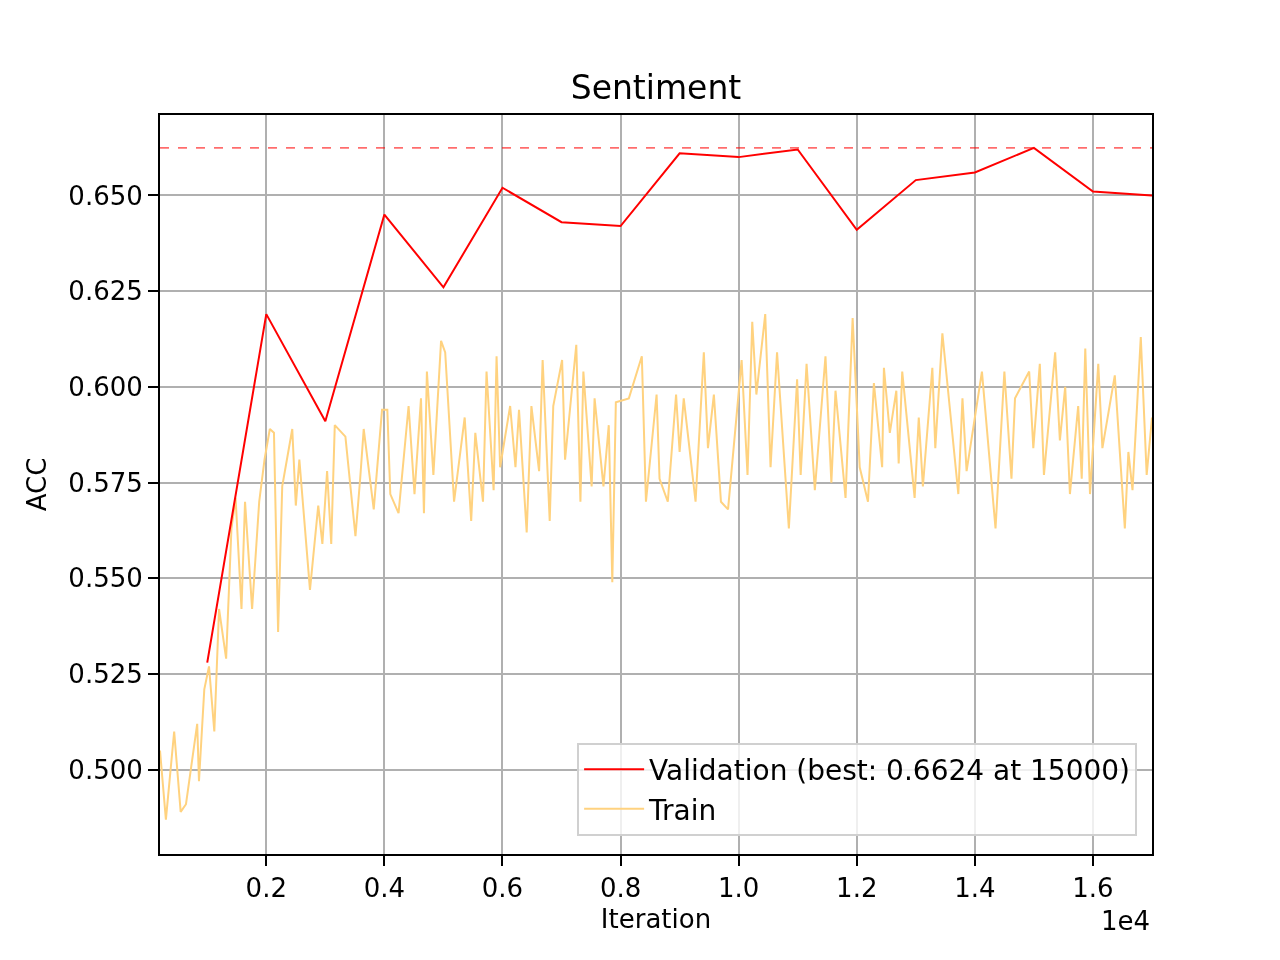  I want to click on y-tick-label: 0.500, so click(105, 769).